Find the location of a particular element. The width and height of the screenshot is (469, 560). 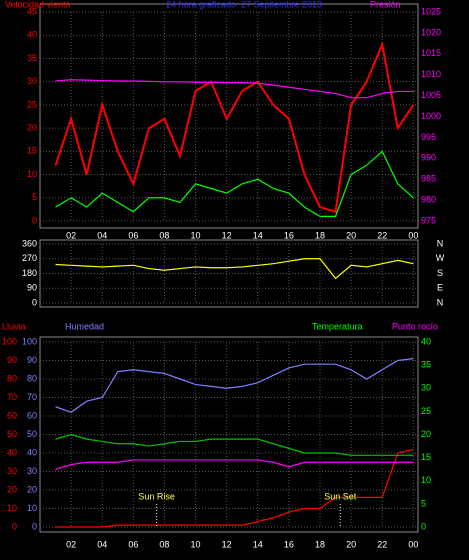

y2-tick-label: 1020 is located at coordinates (431, 32).